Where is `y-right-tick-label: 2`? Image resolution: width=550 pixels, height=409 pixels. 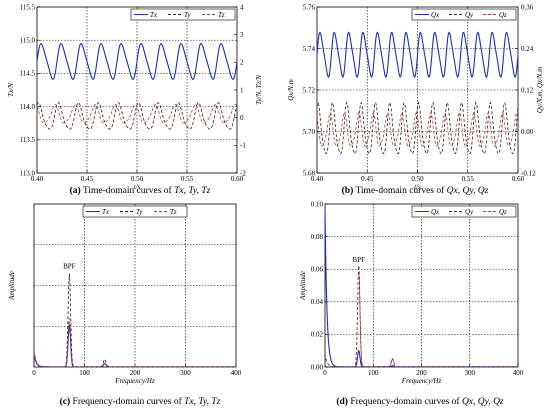
y-right-tick-label: 2 is located at coordinates (242, 63).